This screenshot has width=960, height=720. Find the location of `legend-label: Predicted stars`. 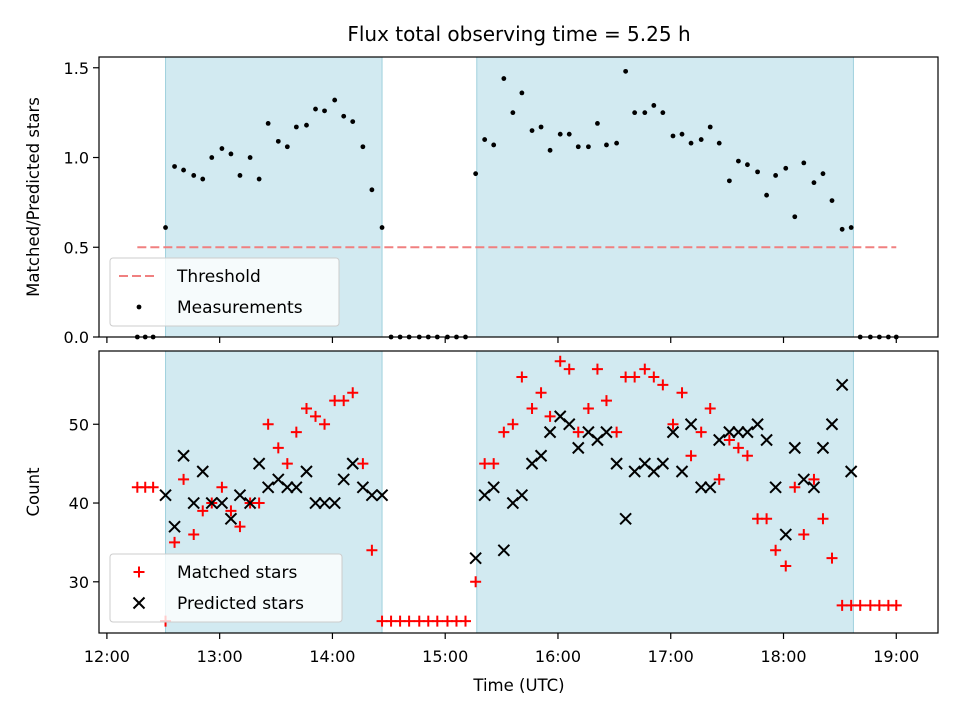

legend-label: Predicted stars is located at coordinates (240, 604).